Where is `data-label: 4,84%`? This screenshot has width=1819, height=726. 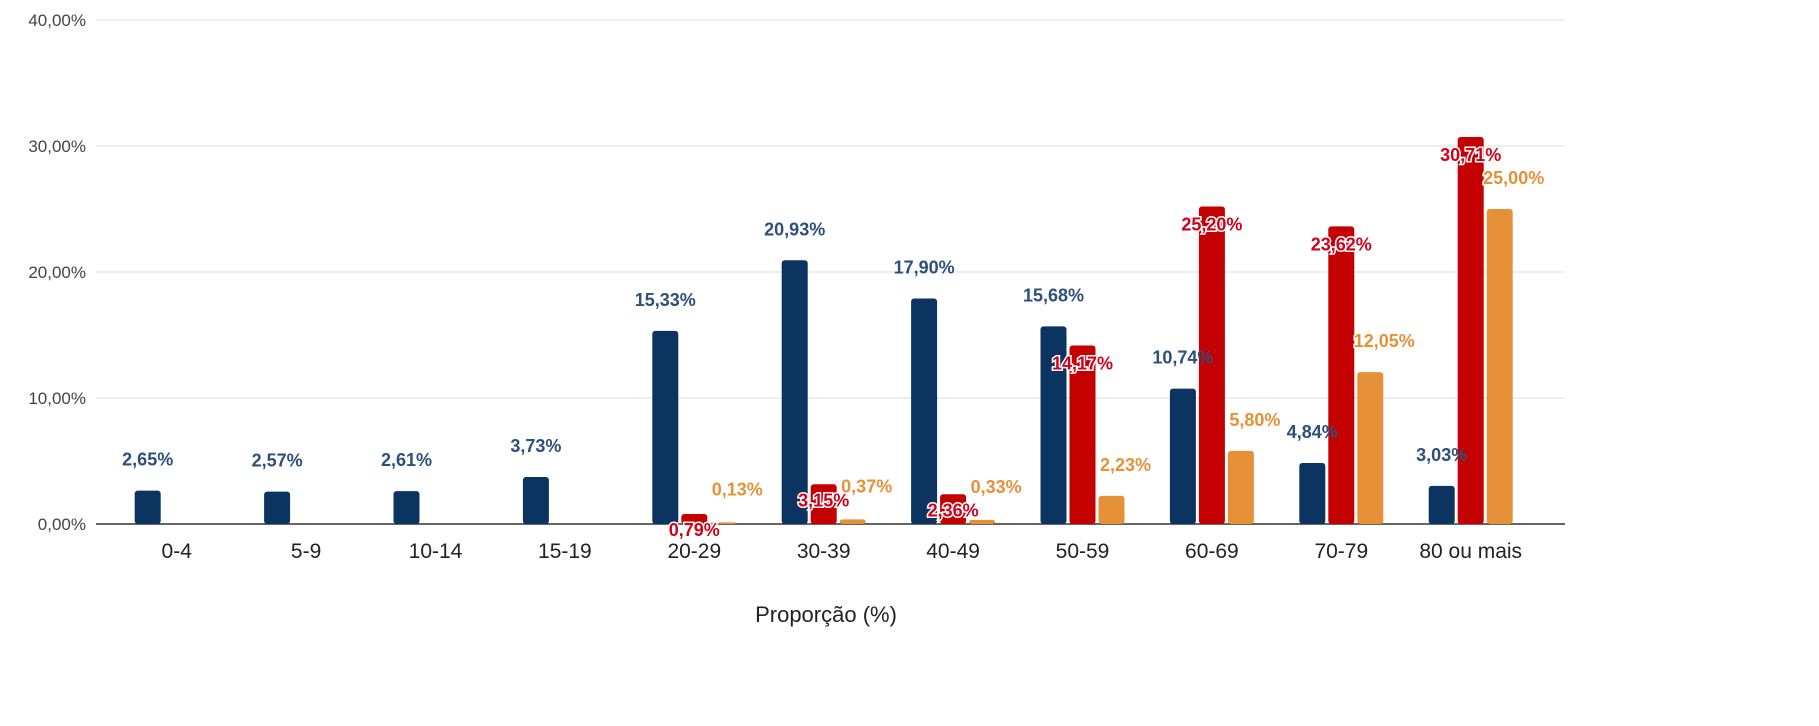 data-label: 4,84% is located at coordinates (1312, 432).